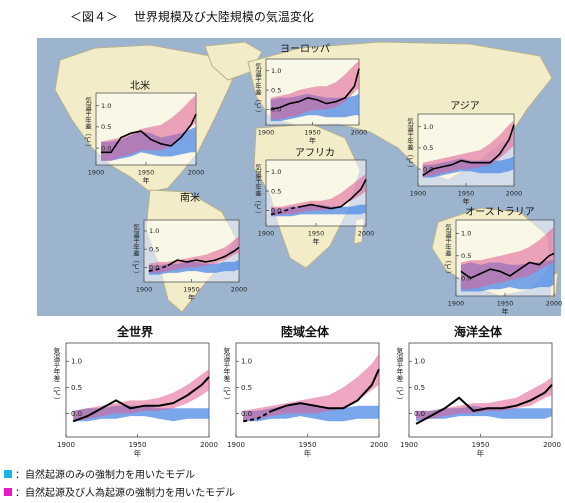  I want to click on yaxis-label-south-america: 気温平年差（℃）, so click(136, 250).